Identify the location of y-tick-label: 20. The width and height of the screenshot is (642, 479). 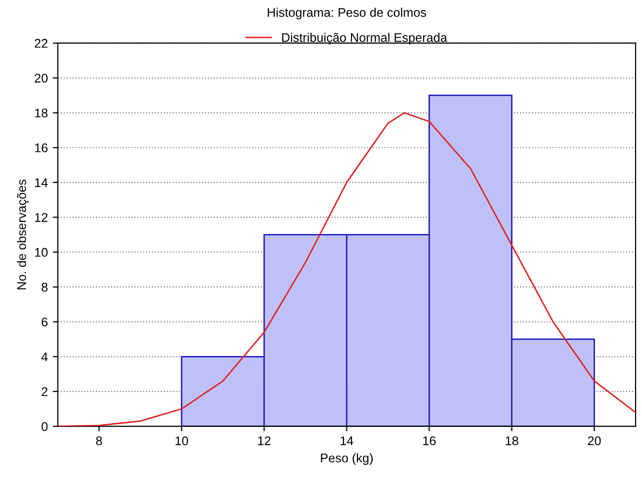
(41, 78).